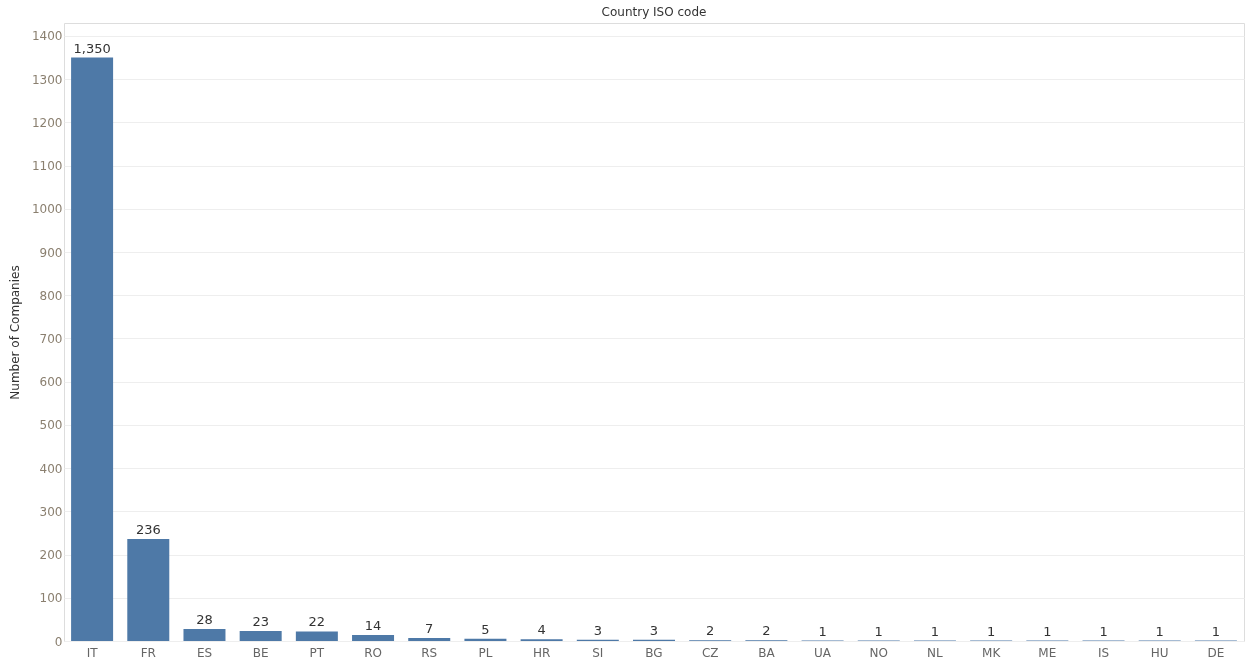 The image size is (1252, 666). Describe the element at coordinates (317, 622) in the screenshot. I see `data-label: 22` at that location.